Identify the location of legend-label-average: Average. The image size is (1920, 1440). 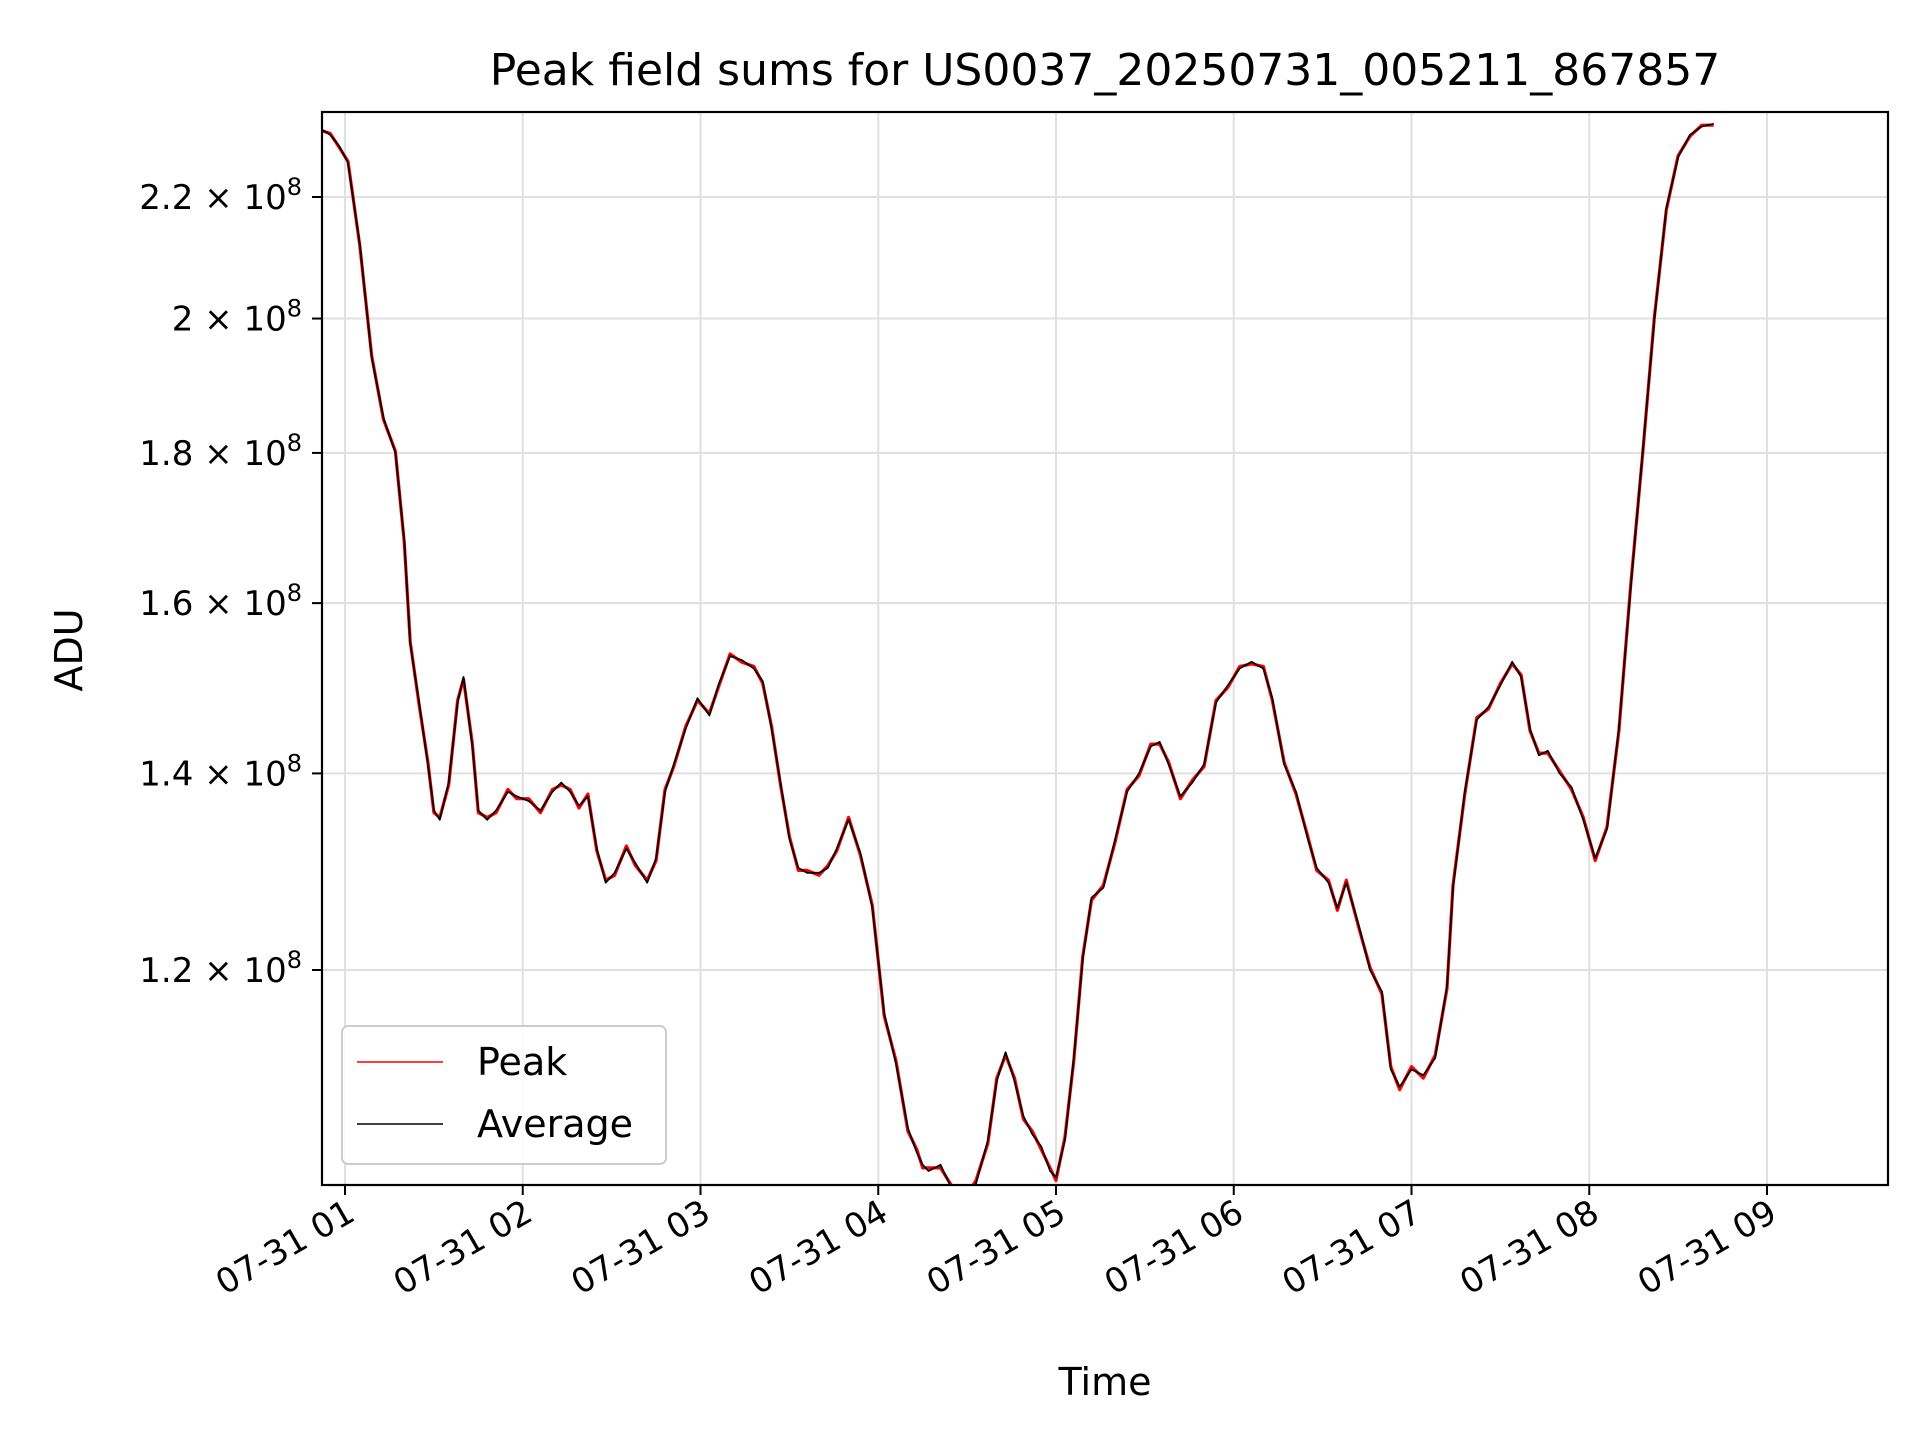
(555, 1124).